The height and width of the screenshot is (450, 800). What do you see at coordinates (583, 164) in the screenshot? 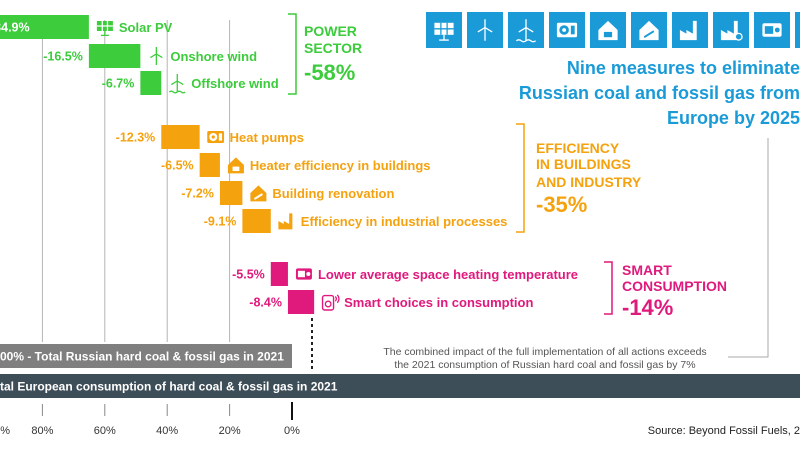
I see `group-name-line: IN BUILDINGS` at bounding box center [583, 164].